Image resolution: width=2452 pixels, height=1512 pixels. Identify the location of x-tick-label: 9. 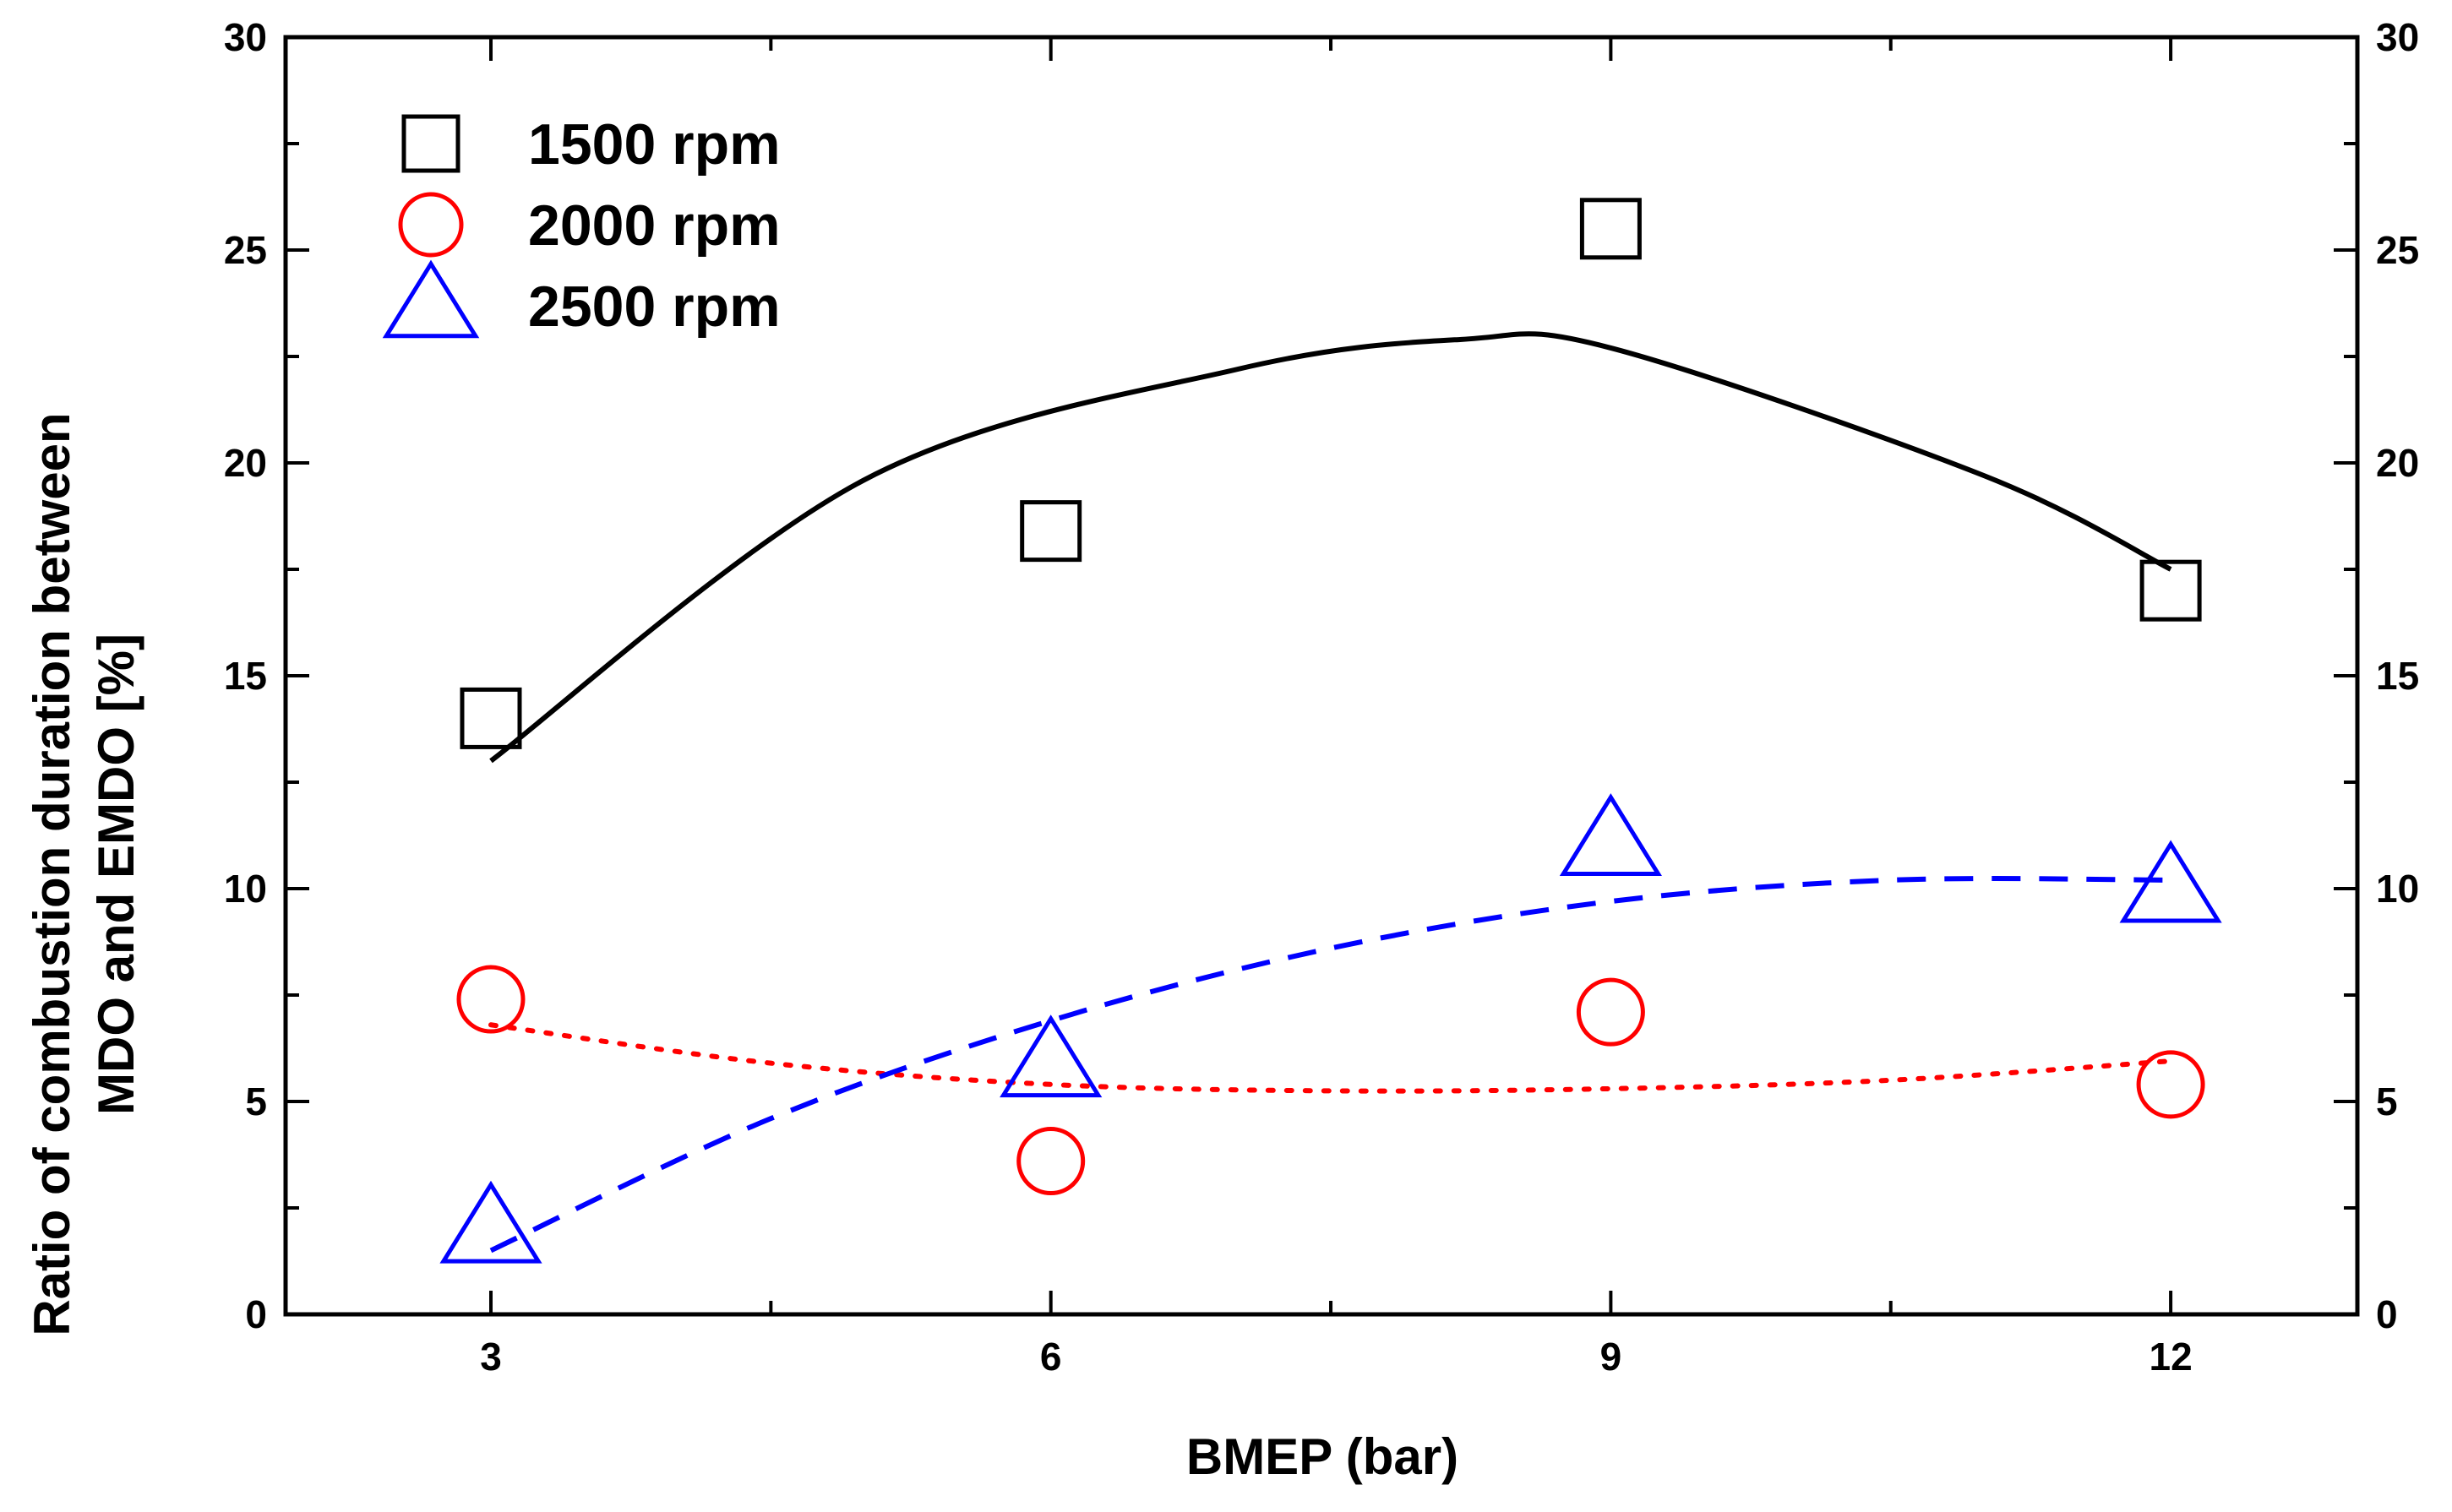
(1611, 1357).